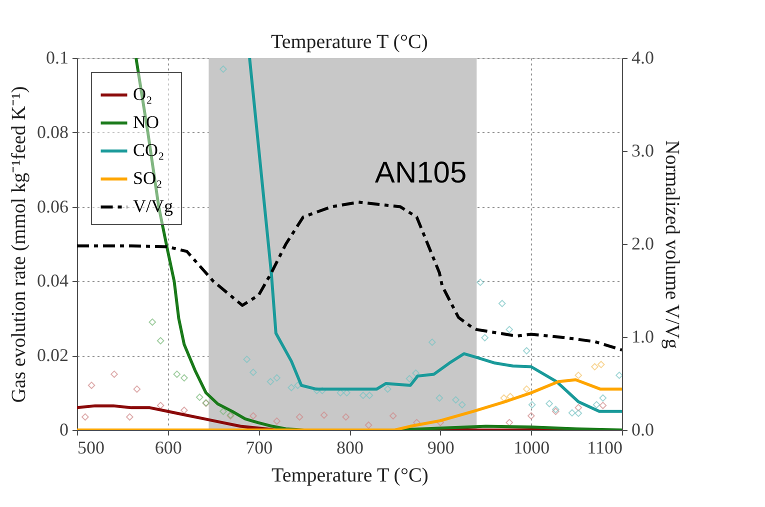  Describe the element at coordinates (148, 150) in the screenshot. I see `legend-label: CO₂` at that location.